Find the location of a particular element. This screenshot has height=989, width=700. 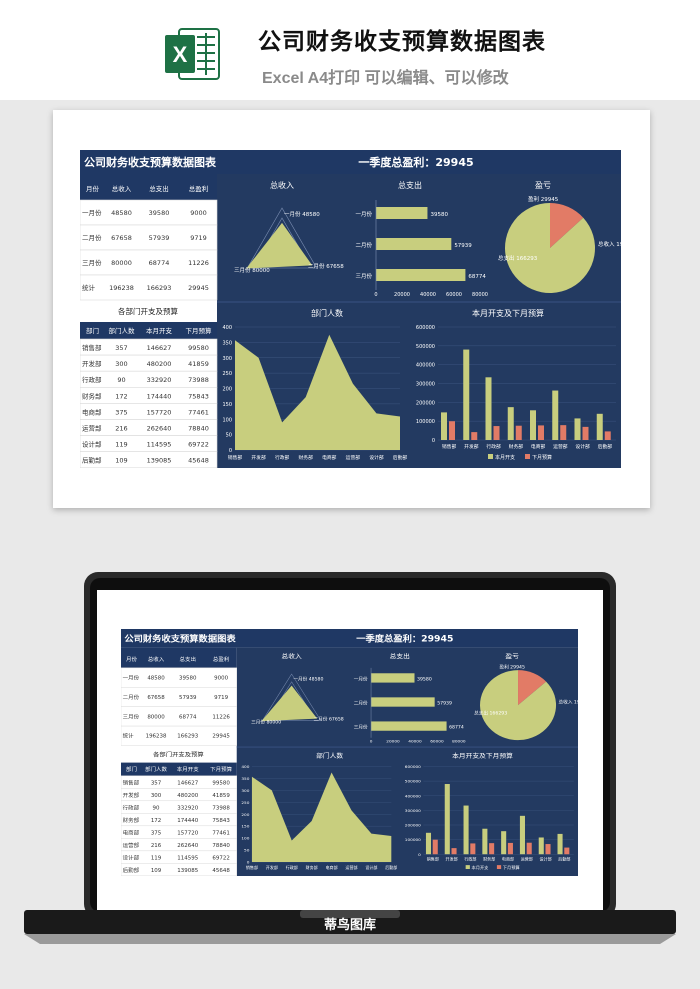

table1-row is located at coordinates (149, 287).